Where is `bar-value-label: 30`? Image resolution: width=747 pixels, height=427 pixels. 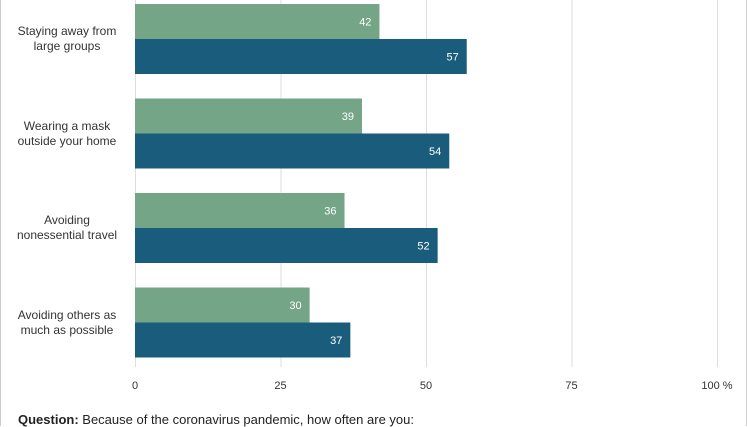 bar-value-label: 30 is located at coordinates (295, 306).